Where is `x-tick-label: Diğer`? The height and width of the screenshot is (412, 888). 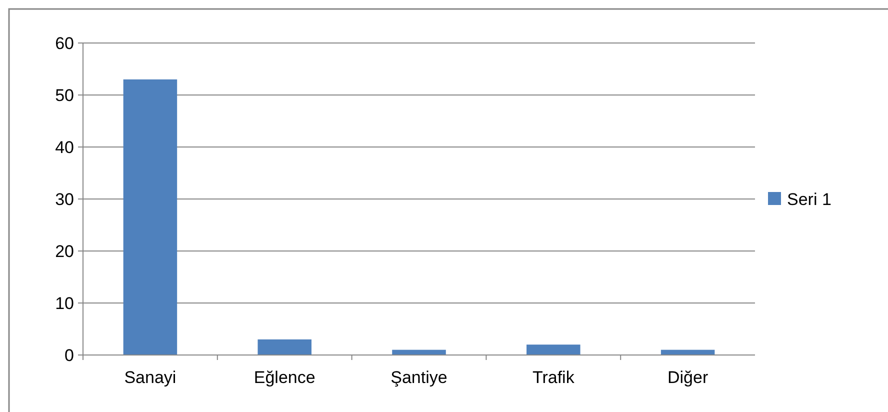
x-tick-label: Diğer is located at coordinates (687, 377).